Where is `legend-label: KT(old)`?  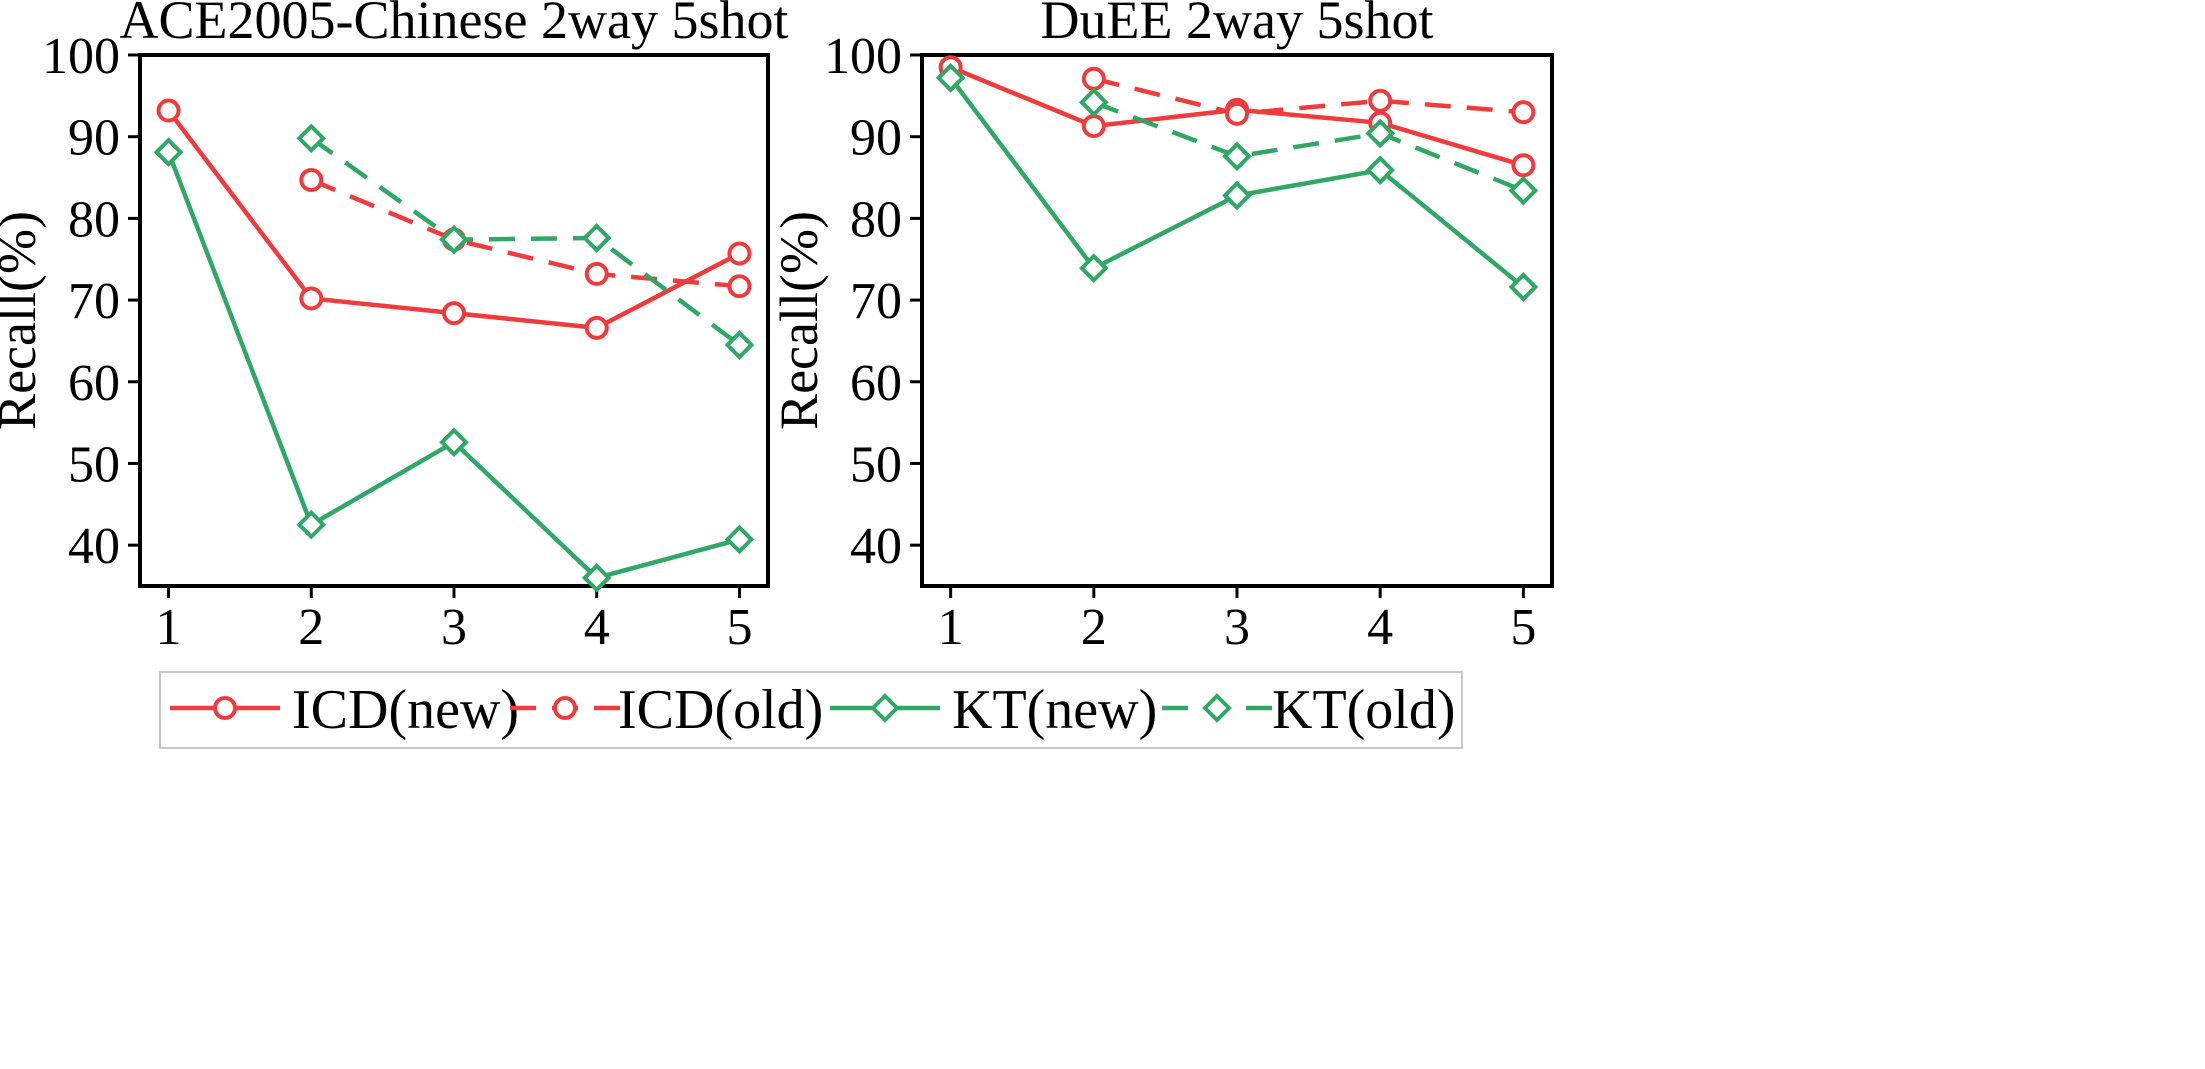
legend-label: KT(old) is located at coordinates (1364, 710).